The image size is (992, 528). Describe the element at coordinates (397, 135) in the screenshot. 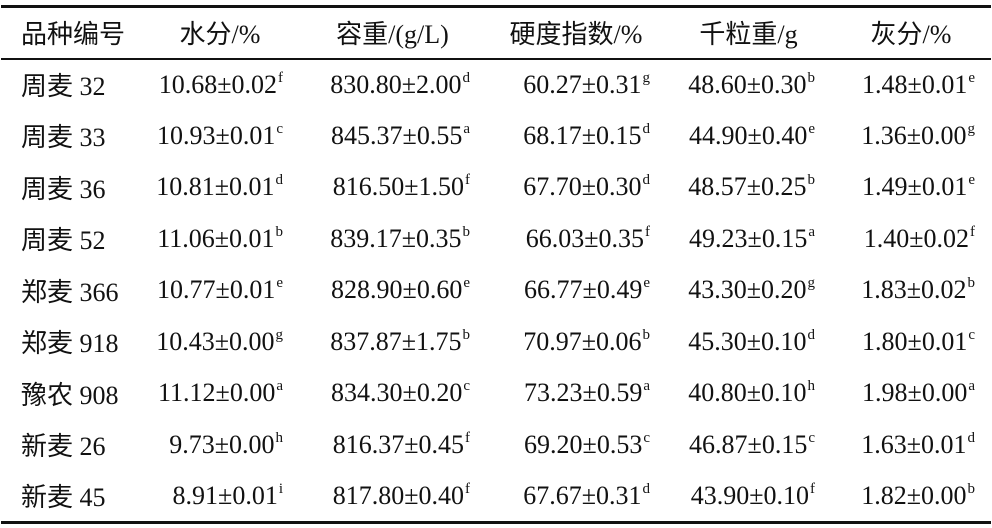

I see `value-text: 845.37±0.55` at that location.